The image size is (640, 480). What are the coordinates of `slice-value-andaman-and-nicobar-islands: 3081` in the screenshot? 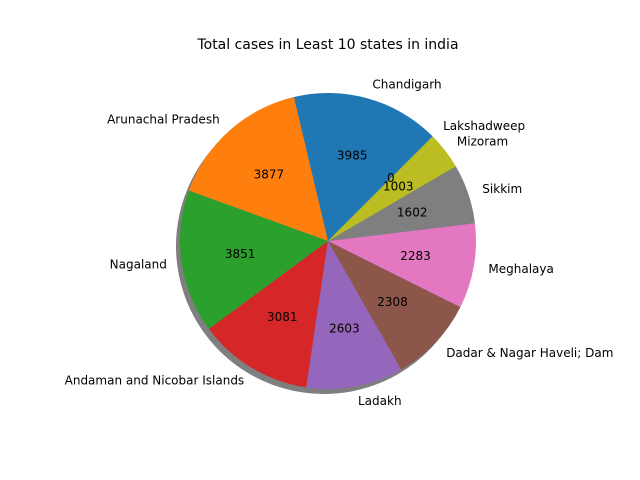 It's located at (282, 317).